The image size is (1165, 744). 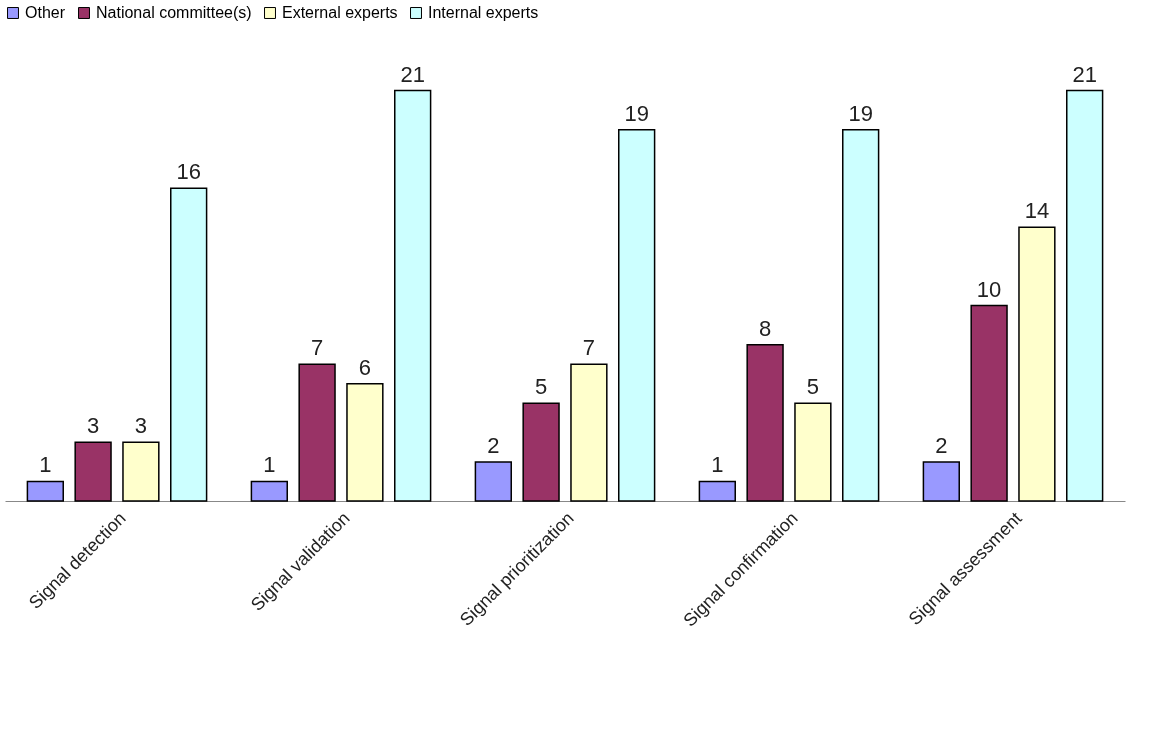 What do you see at coordinates (989, 289) in the screenshot?
I see `data-label: 10` at bounding box center [989, 289].